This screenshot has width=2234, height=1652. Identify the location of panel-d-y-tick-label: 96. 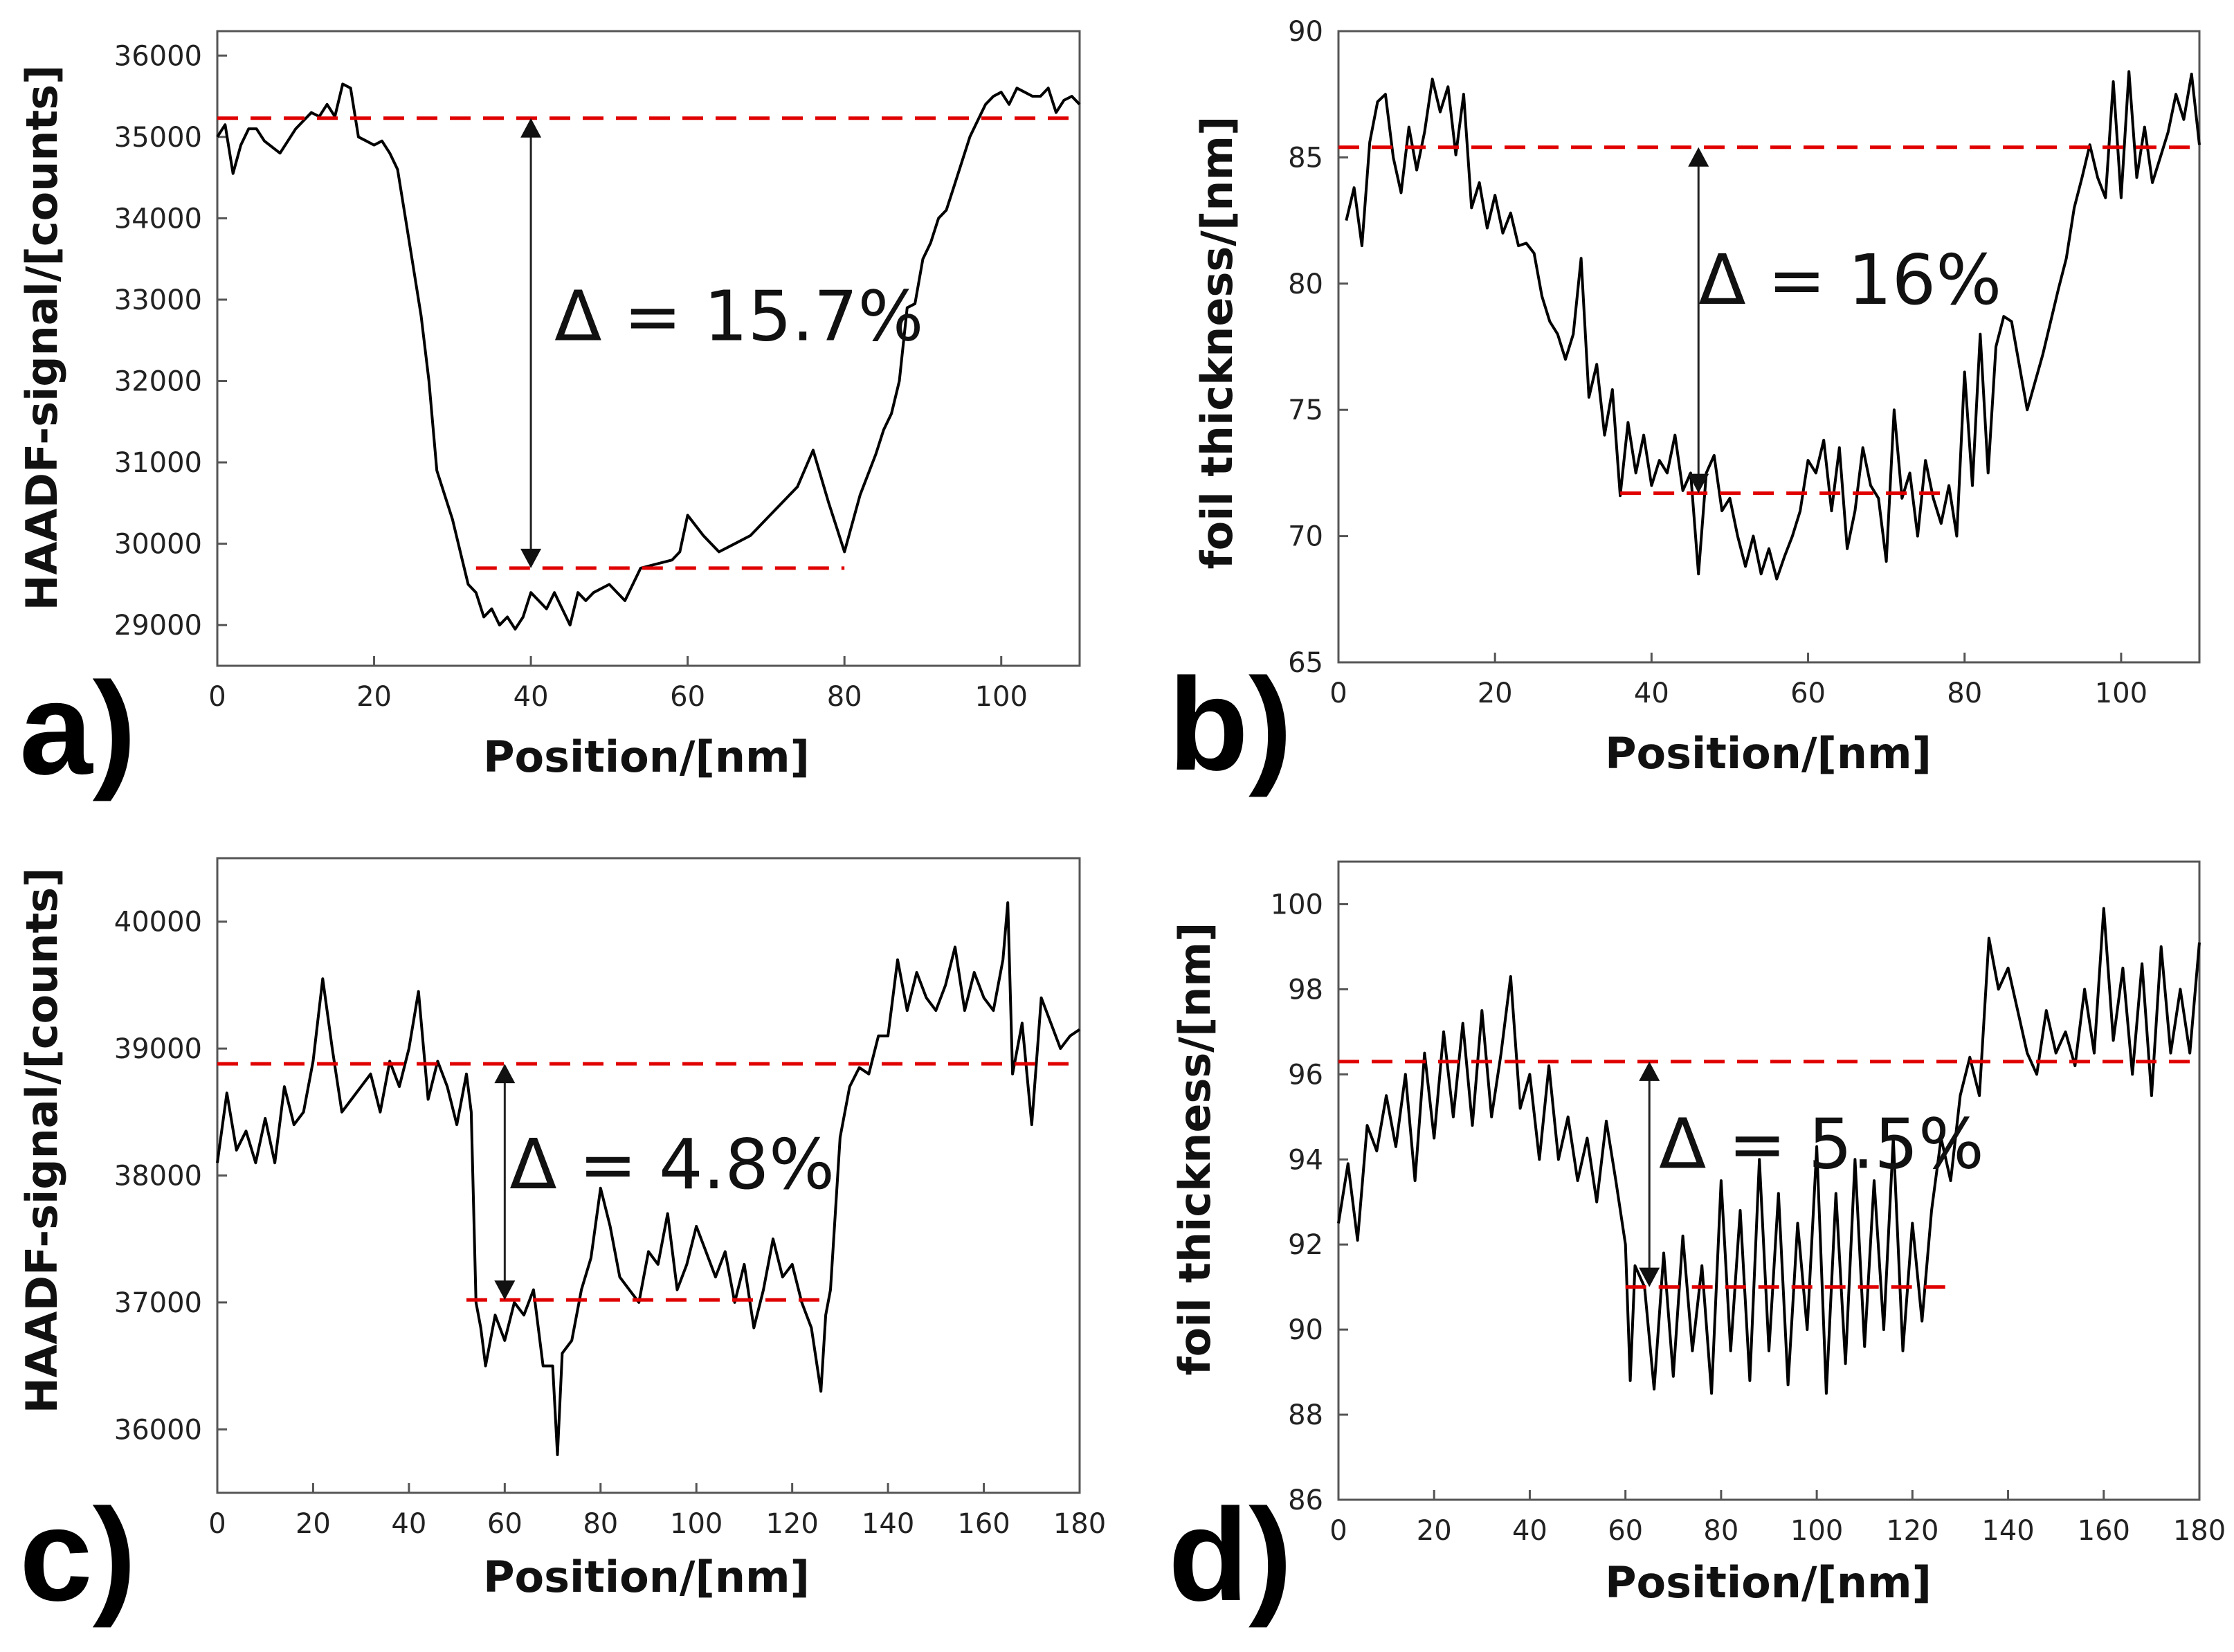
(1306, 1075).